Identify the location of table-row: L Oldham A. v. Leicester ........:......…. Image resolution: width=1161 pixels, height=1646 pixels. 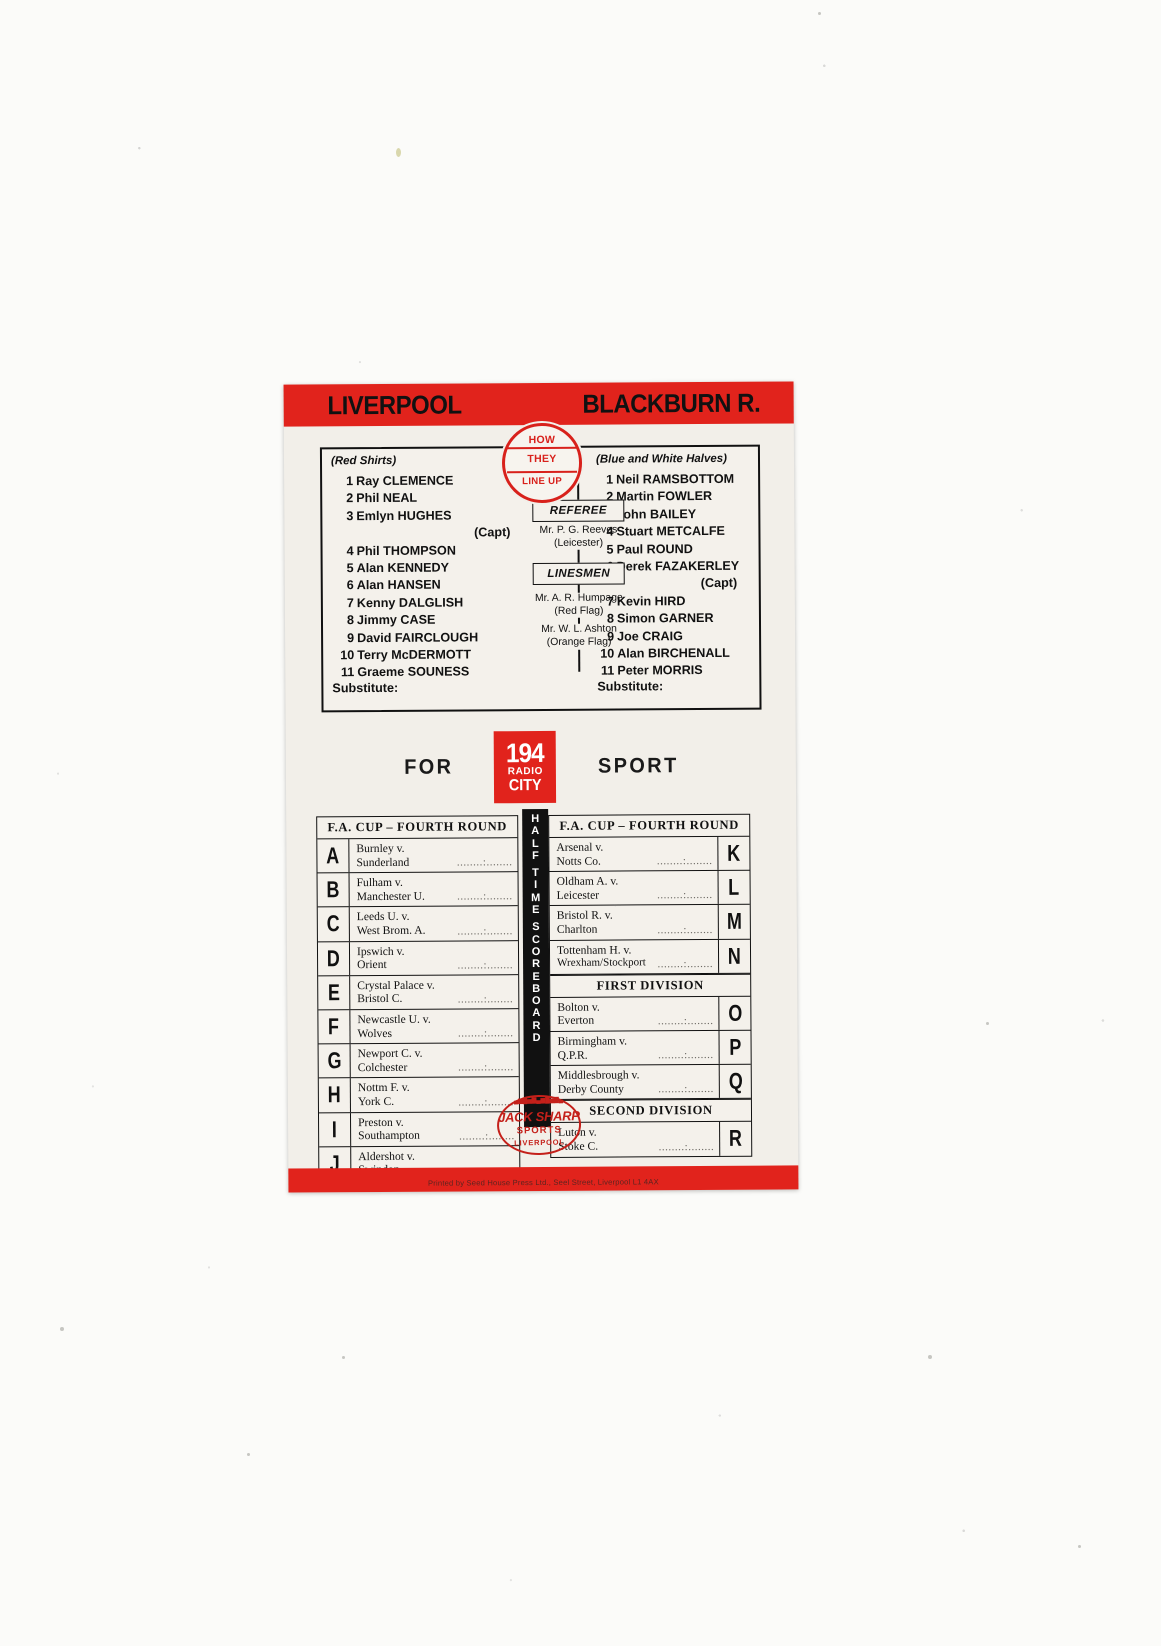
(649, 888).